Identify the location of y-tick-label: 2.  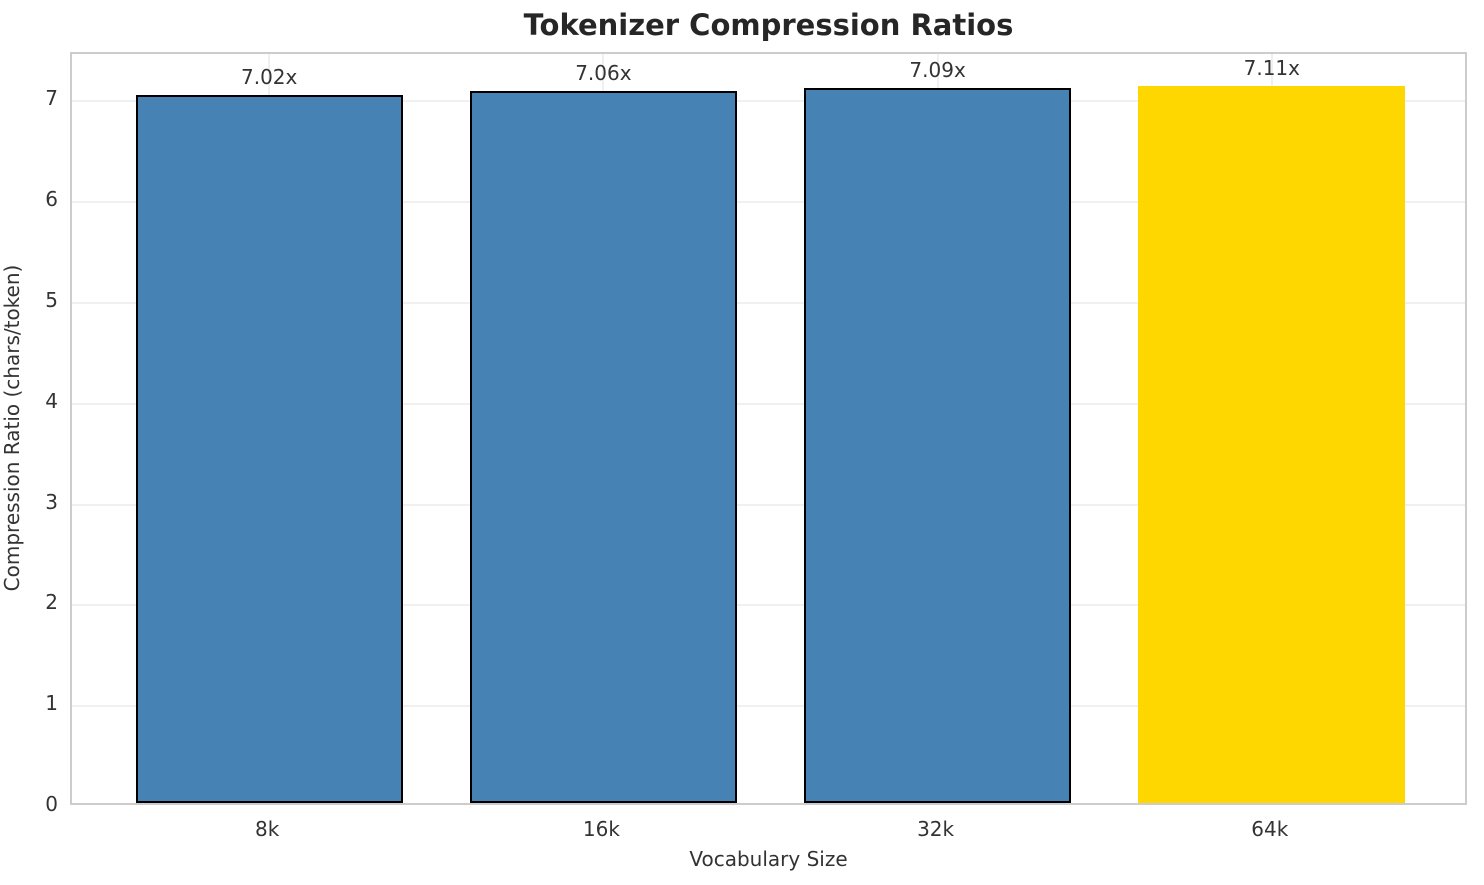
(51, 602).